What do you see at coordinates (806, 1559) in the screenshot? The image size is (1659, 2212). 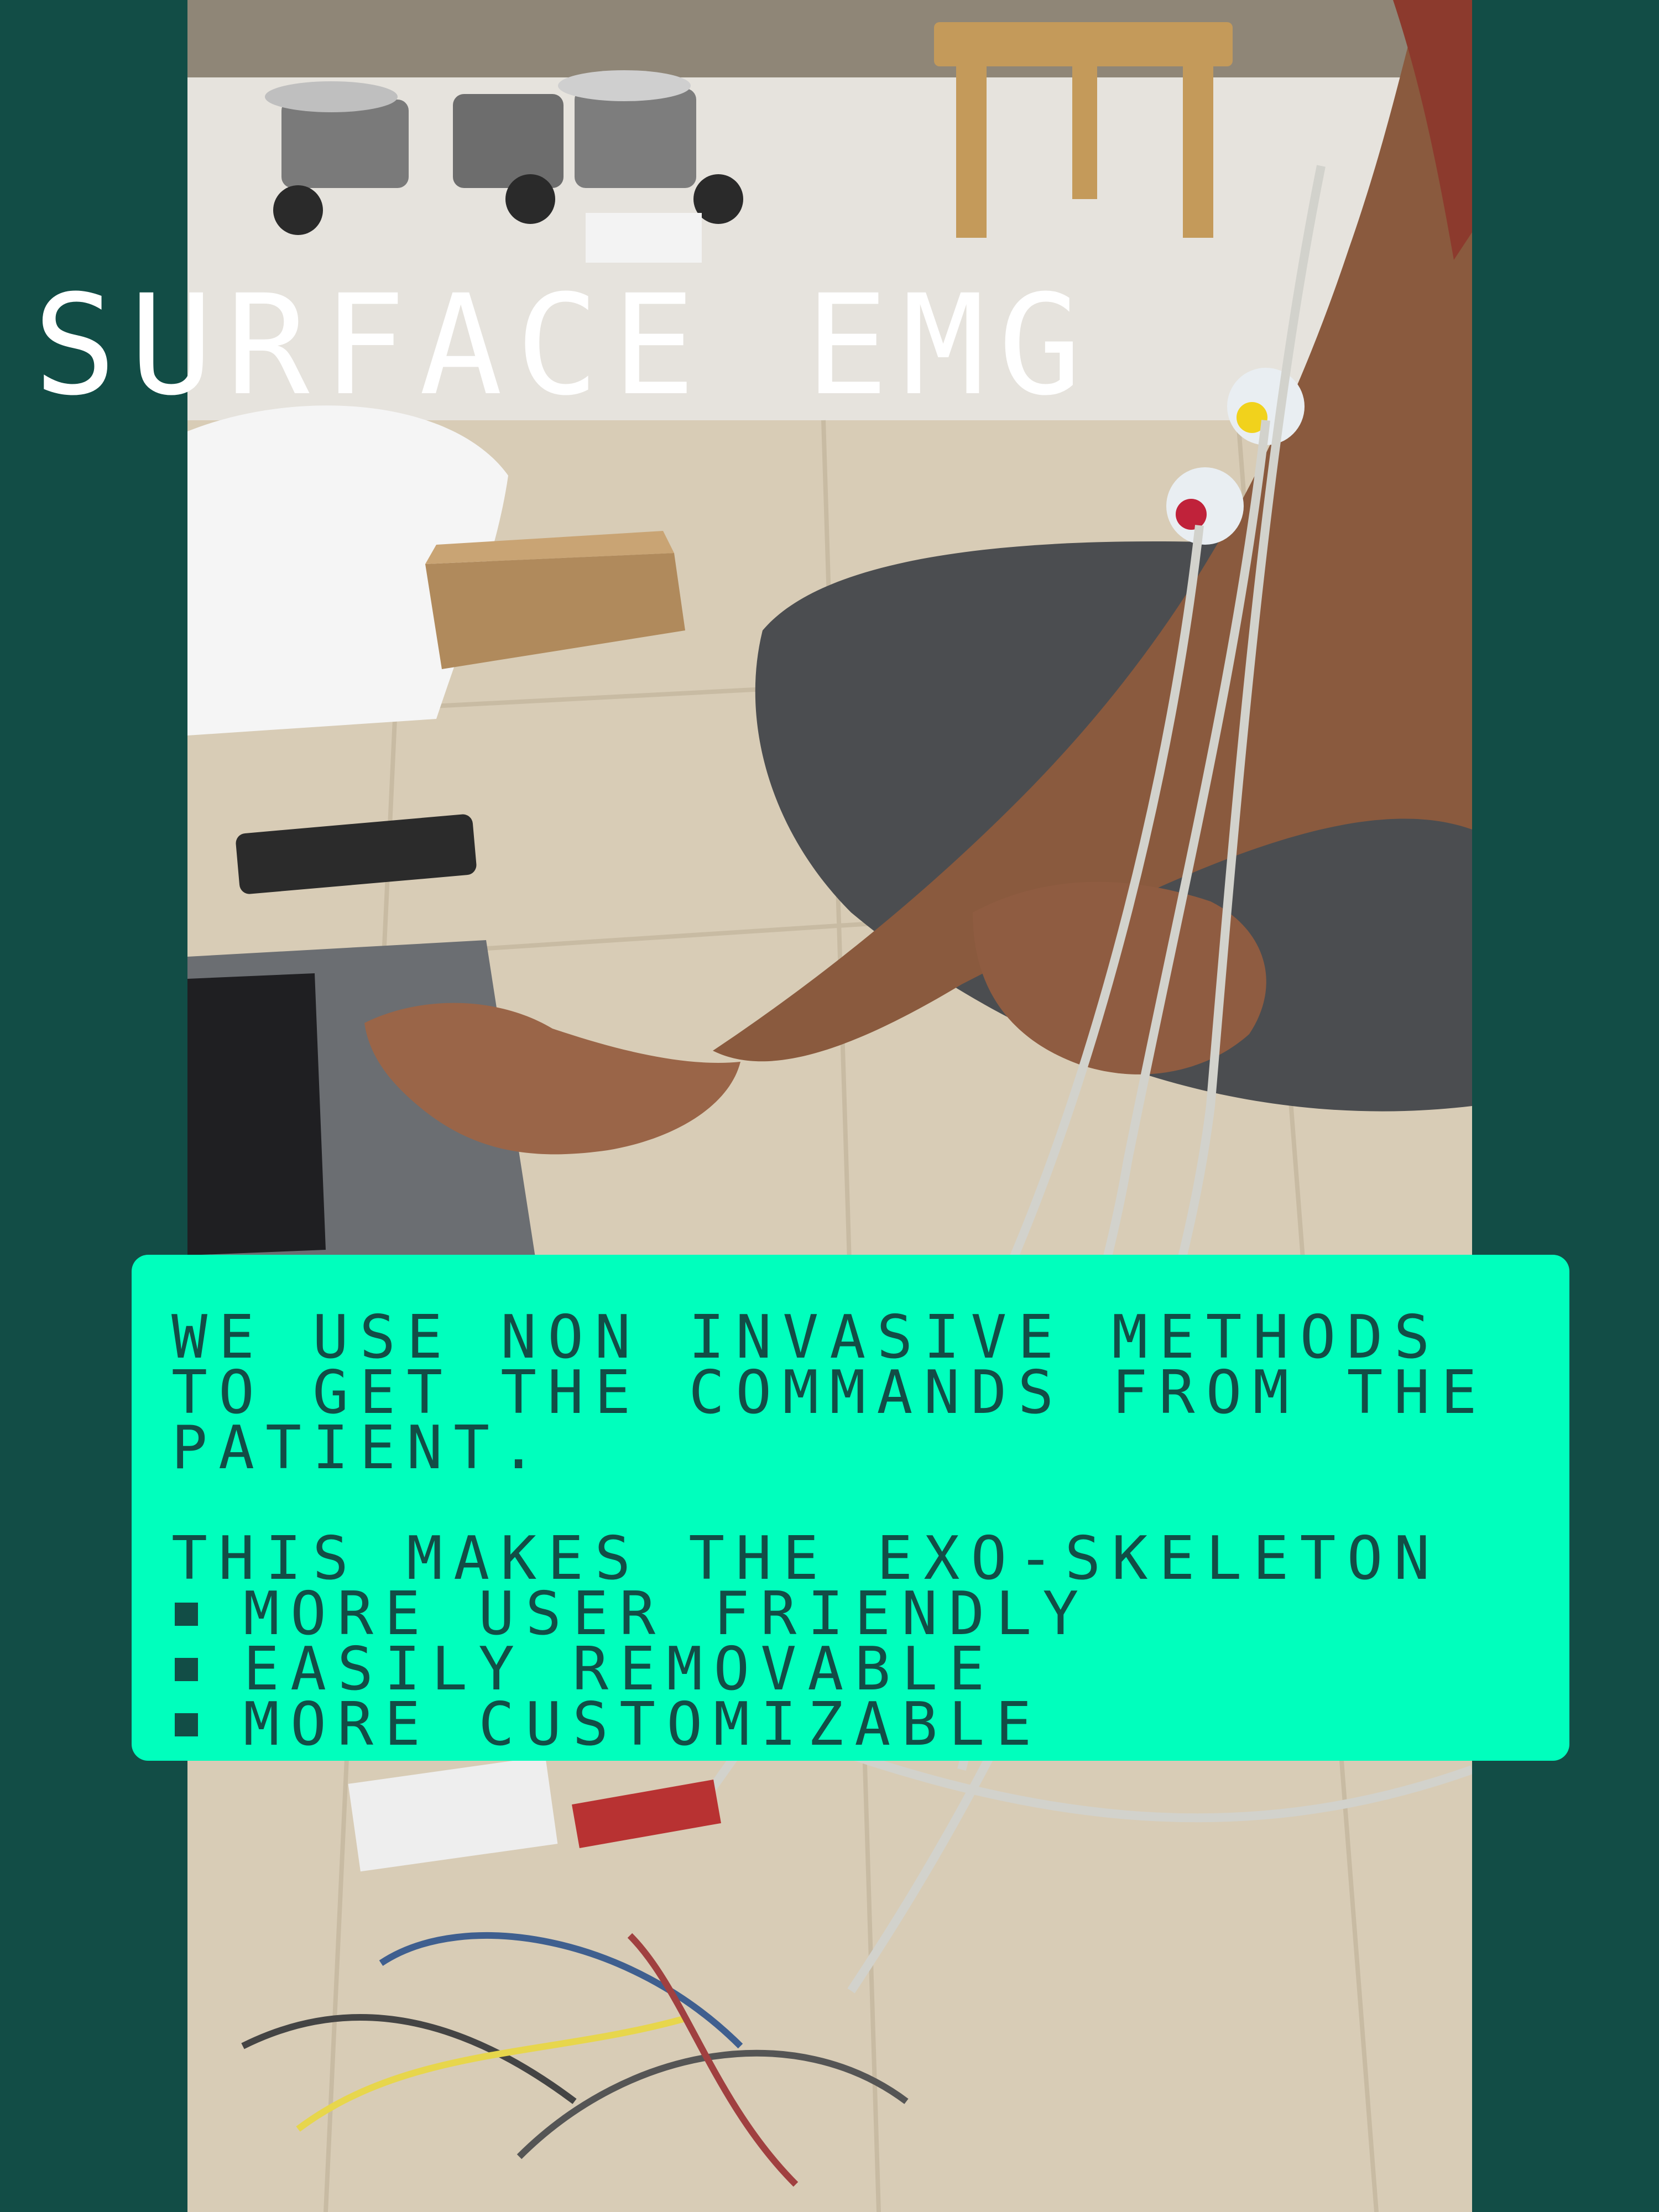 I see `panel-lead: THIS MAKES THE EXO-SKELETON` at bounding box center [806, 1559].